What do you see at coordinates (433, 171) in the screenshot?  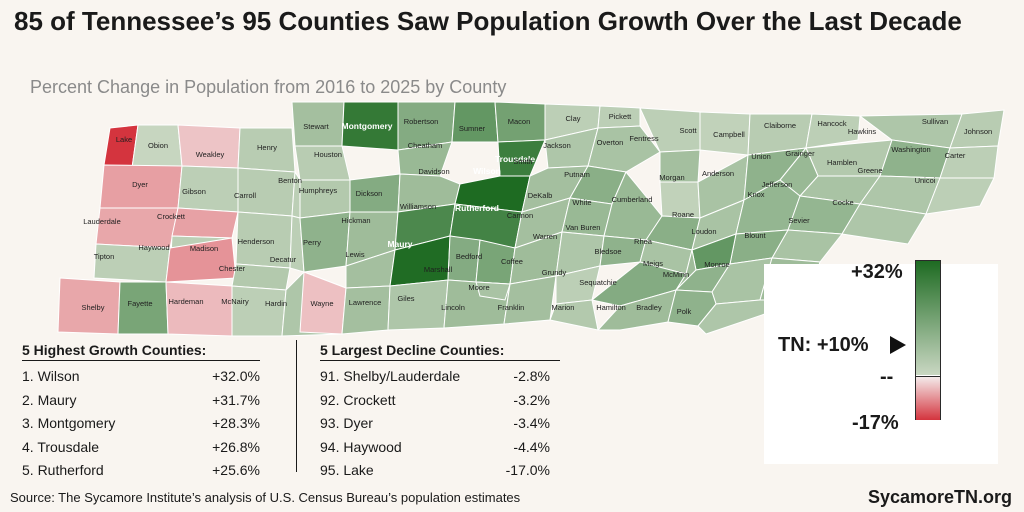 I see `county-label: Davidson` at bounding box center [433, 171].